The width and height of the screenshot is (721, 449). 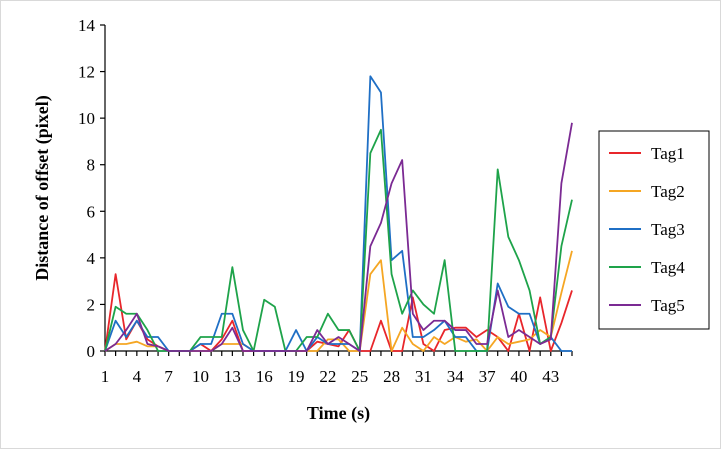 I want to click on y-tick-labels: 0 2 4 6 8 10 12 14, so click(x=87, y=188).